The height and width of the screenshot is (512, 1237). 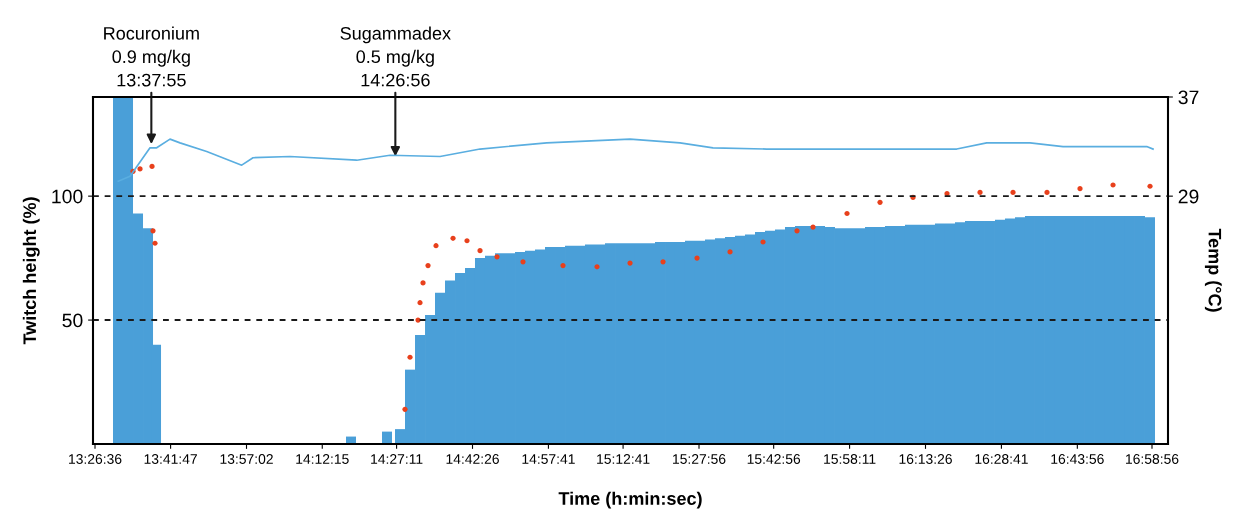 I want to click on x-tick-label: 15:12:41, so click(x=623, y=459).